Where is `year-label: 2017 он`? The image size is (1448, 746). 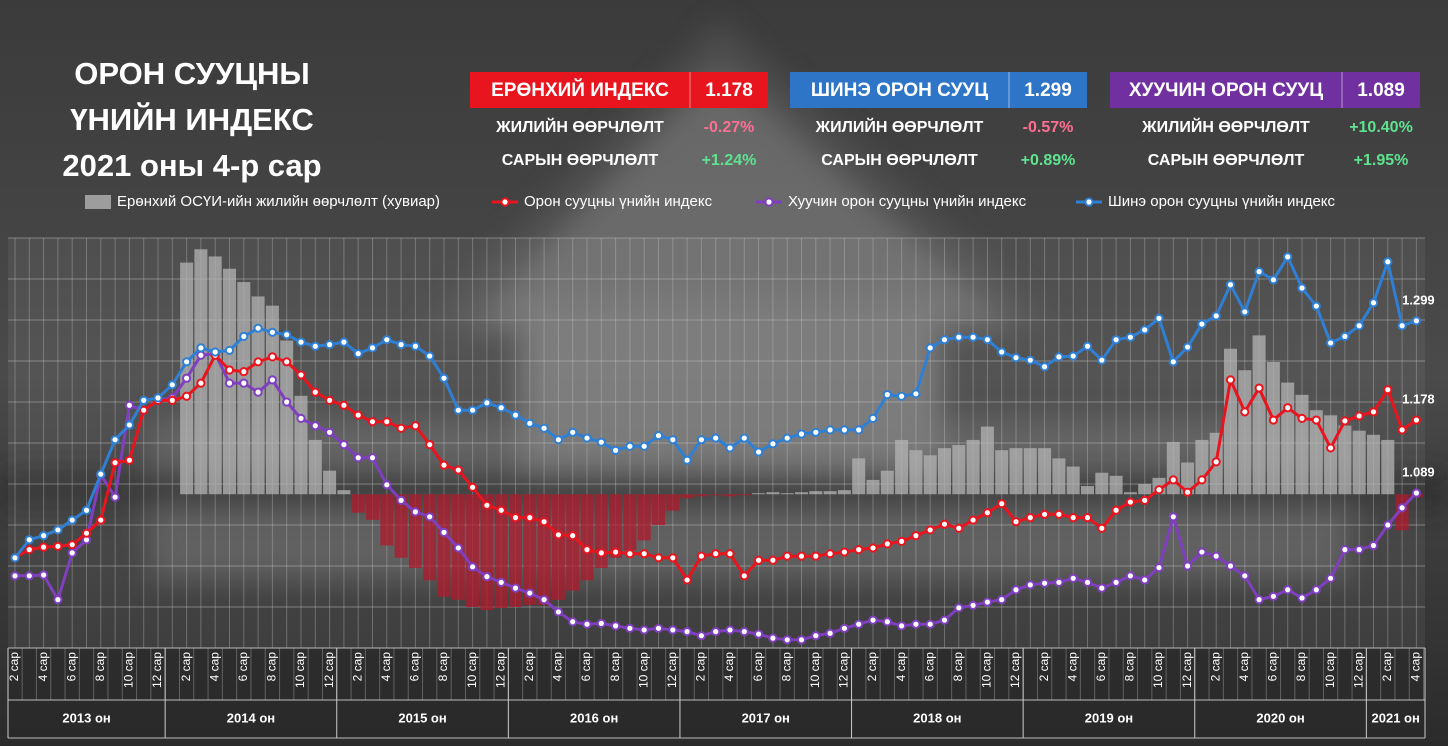
year-label: 2017 он is located at coordinates (766, 717).